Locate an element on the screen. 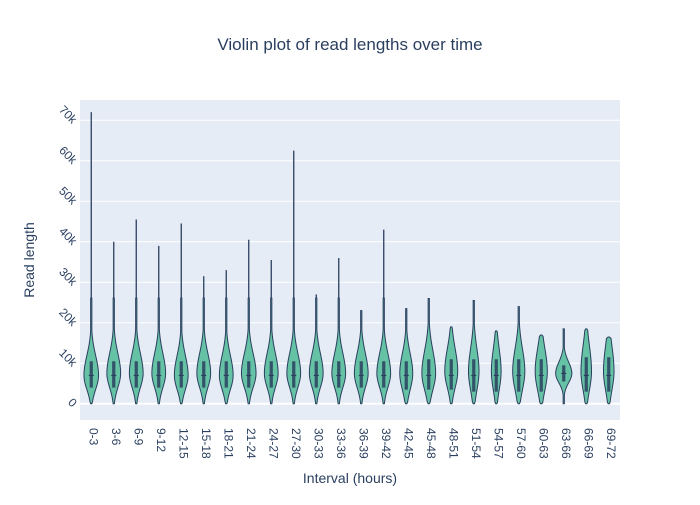 Image resolution: width=700 pixels, height=505 pixels. y-tick-label: 10k is located at coordinates (68, 358).